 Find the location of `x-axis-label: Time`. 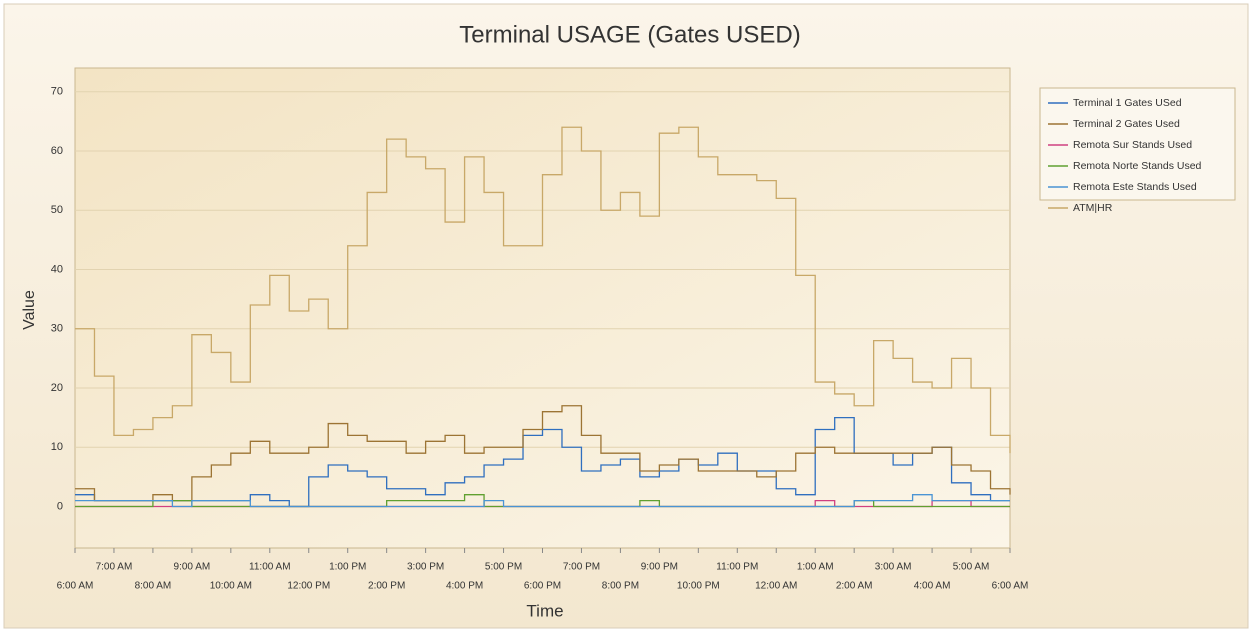

x-axis-label: Time is located at coordinates (544, 610).